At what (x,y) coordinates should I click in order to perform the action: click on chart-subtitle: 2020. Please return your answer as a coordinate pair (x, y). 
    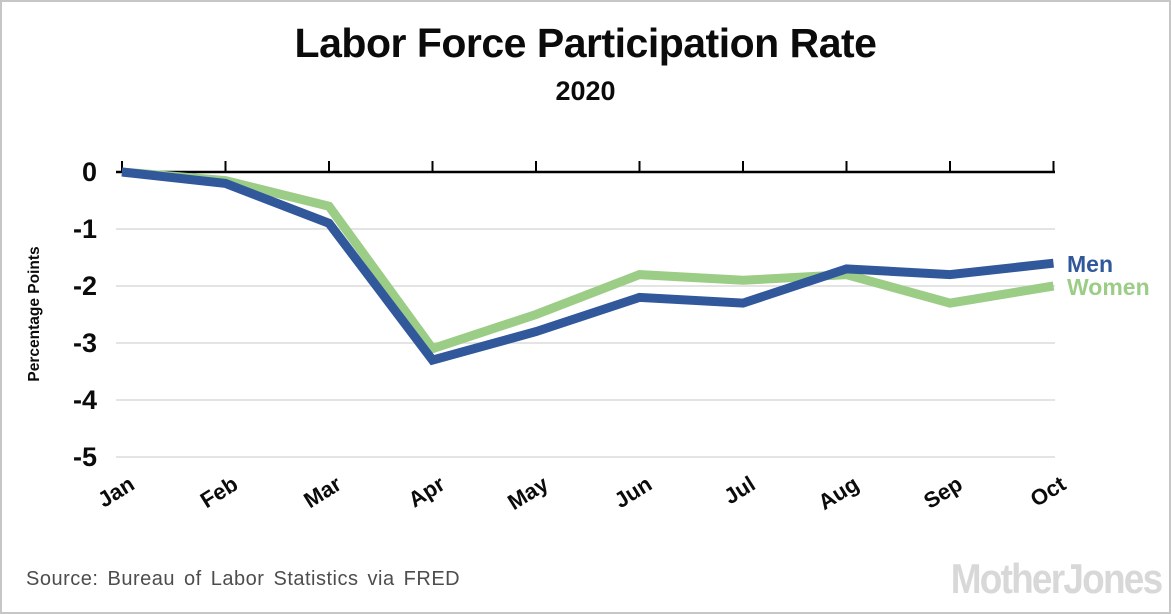
    Looking at the image, I should click on (585, 91).